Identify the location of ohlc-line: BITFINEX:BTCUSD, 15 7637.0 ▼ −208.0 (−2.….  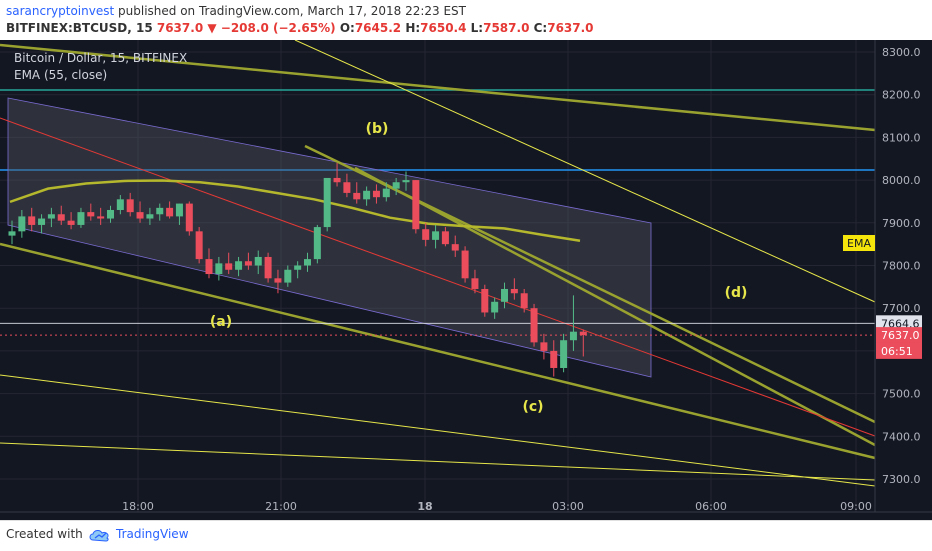
(300, 28).